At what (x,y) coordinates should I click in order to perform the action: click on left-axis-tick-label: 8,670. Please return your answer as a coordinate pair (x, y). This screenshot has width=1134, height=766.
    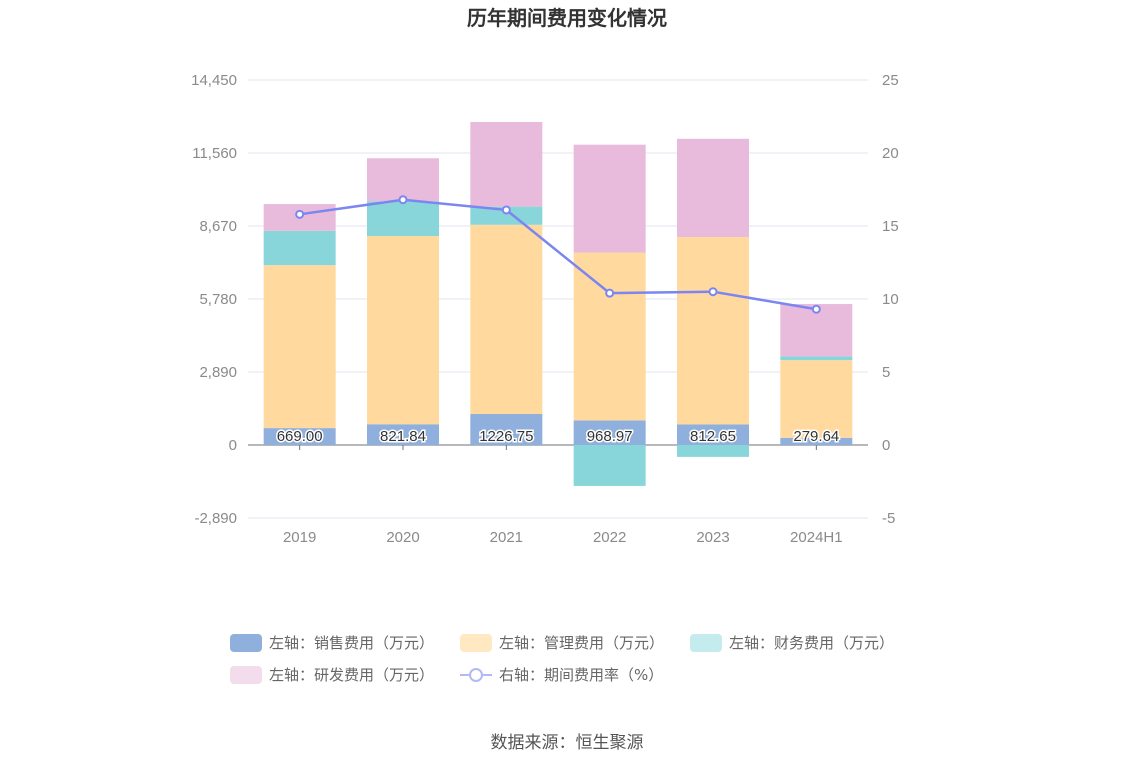
    Looking at the image, I should click on (218, 226).